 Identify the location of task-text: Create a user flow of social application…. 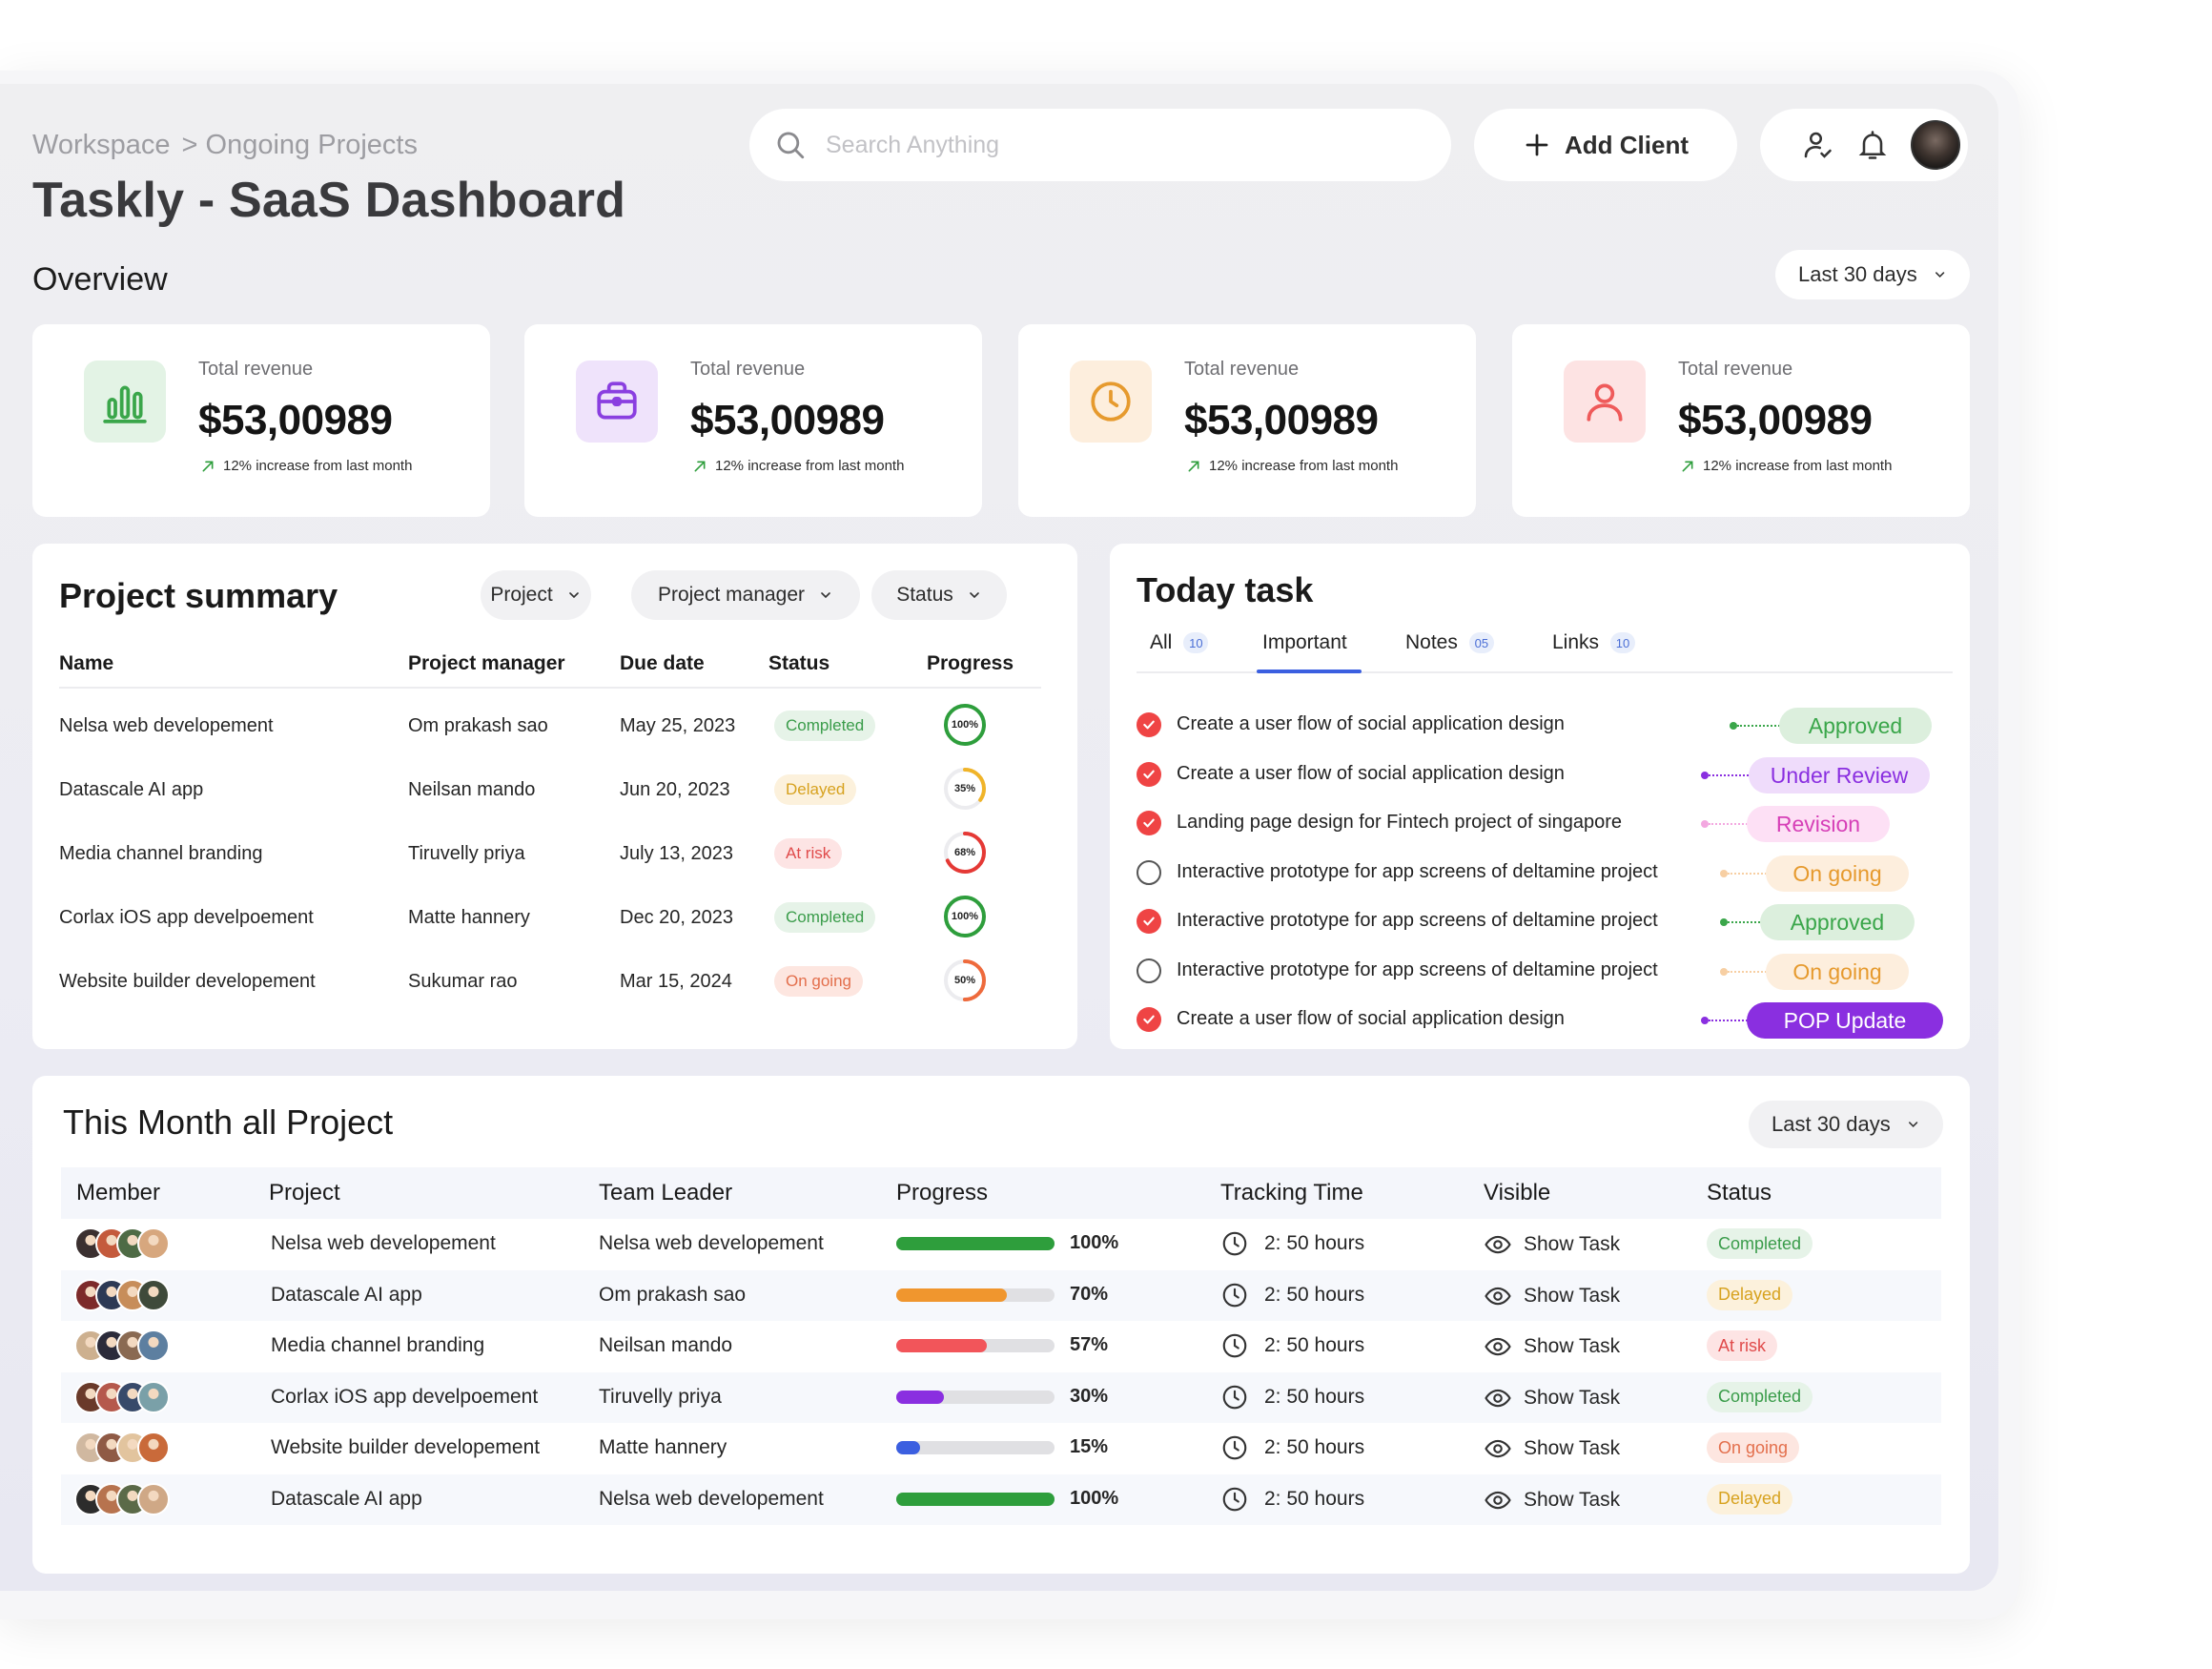
(1371, 1019).